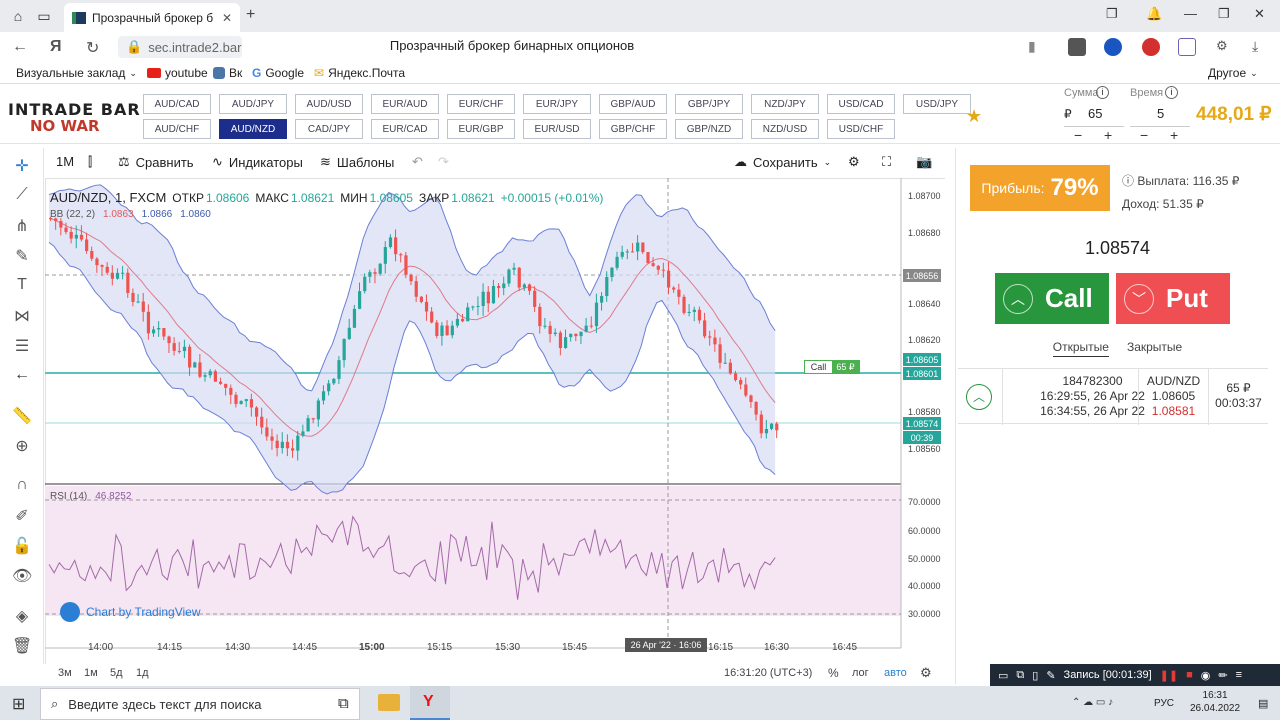 This screenshot has width=1280, height=720. I want to click on arrow-left-icon: ←, so click(22, 374).